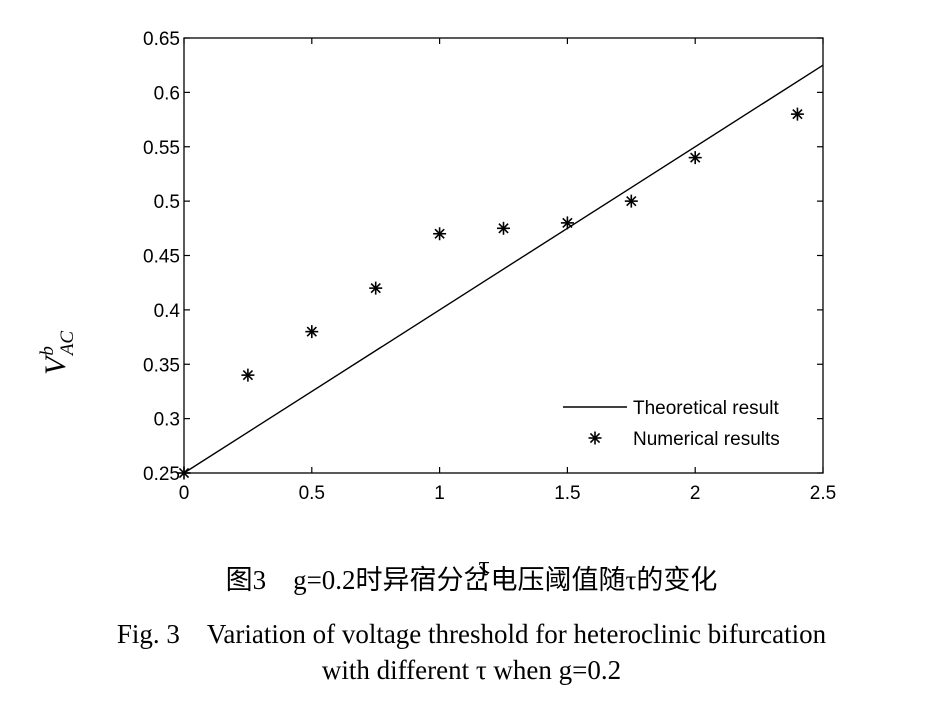 The width and height of the screenshot is (943, 704). Describe the element at coordinates (184, 493) in the screenshot. I see `x-tick-label: 0` at that location.